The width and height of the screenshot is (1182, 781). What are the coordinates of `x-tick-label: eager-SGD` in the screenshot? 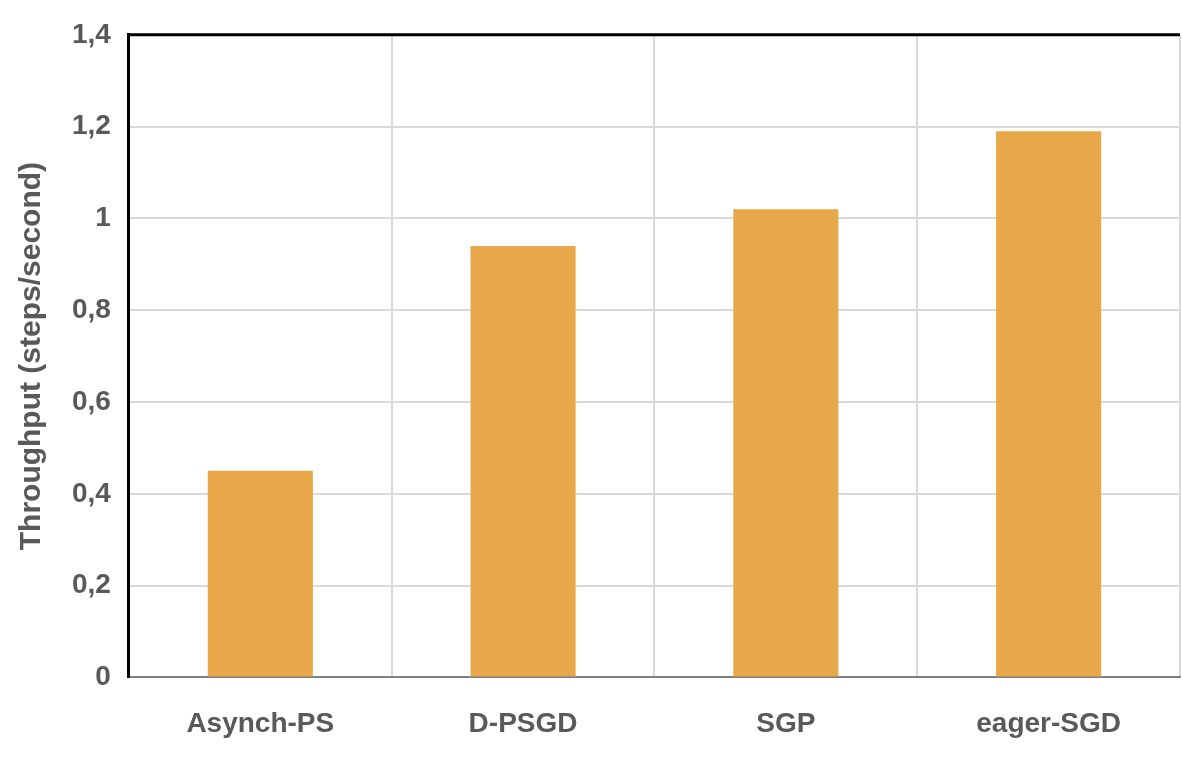 It's located at (1048, 722).